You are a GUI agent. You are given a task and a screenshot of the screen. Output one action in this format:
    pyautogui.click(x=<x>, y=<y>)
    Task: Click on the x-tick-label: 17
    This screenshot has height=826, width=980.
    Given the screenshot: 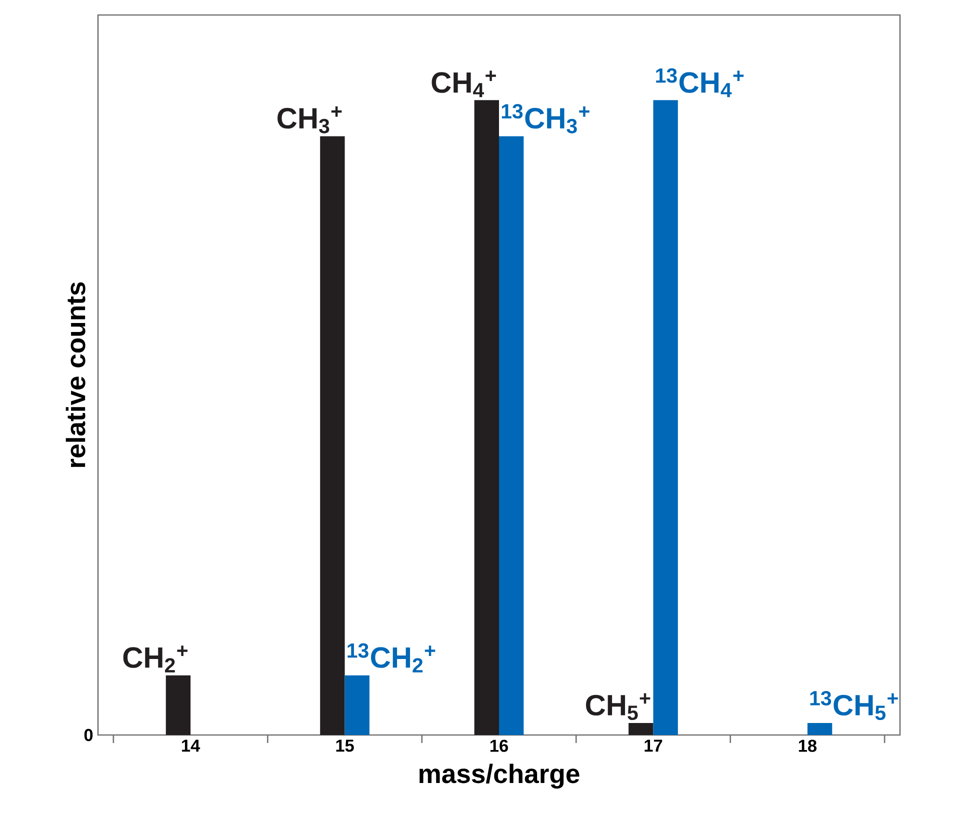 What is the action you would take?
    pyautogui.click(x=653, y=746)
    